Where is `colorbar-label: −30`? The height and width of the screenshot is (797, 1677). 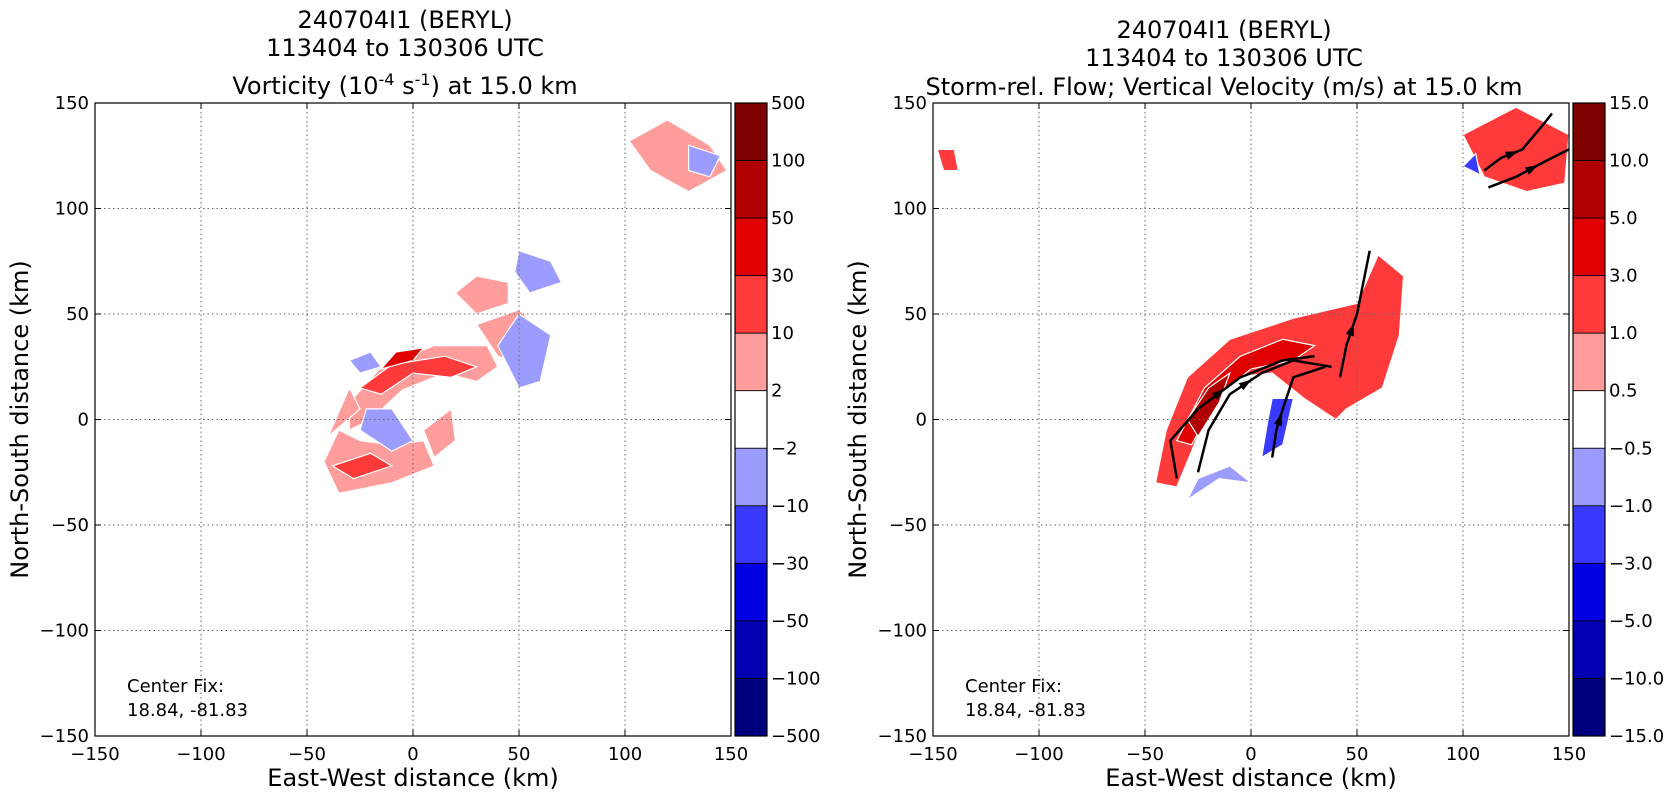
colorbar-label: −30 is located at coordinates (790, 563).